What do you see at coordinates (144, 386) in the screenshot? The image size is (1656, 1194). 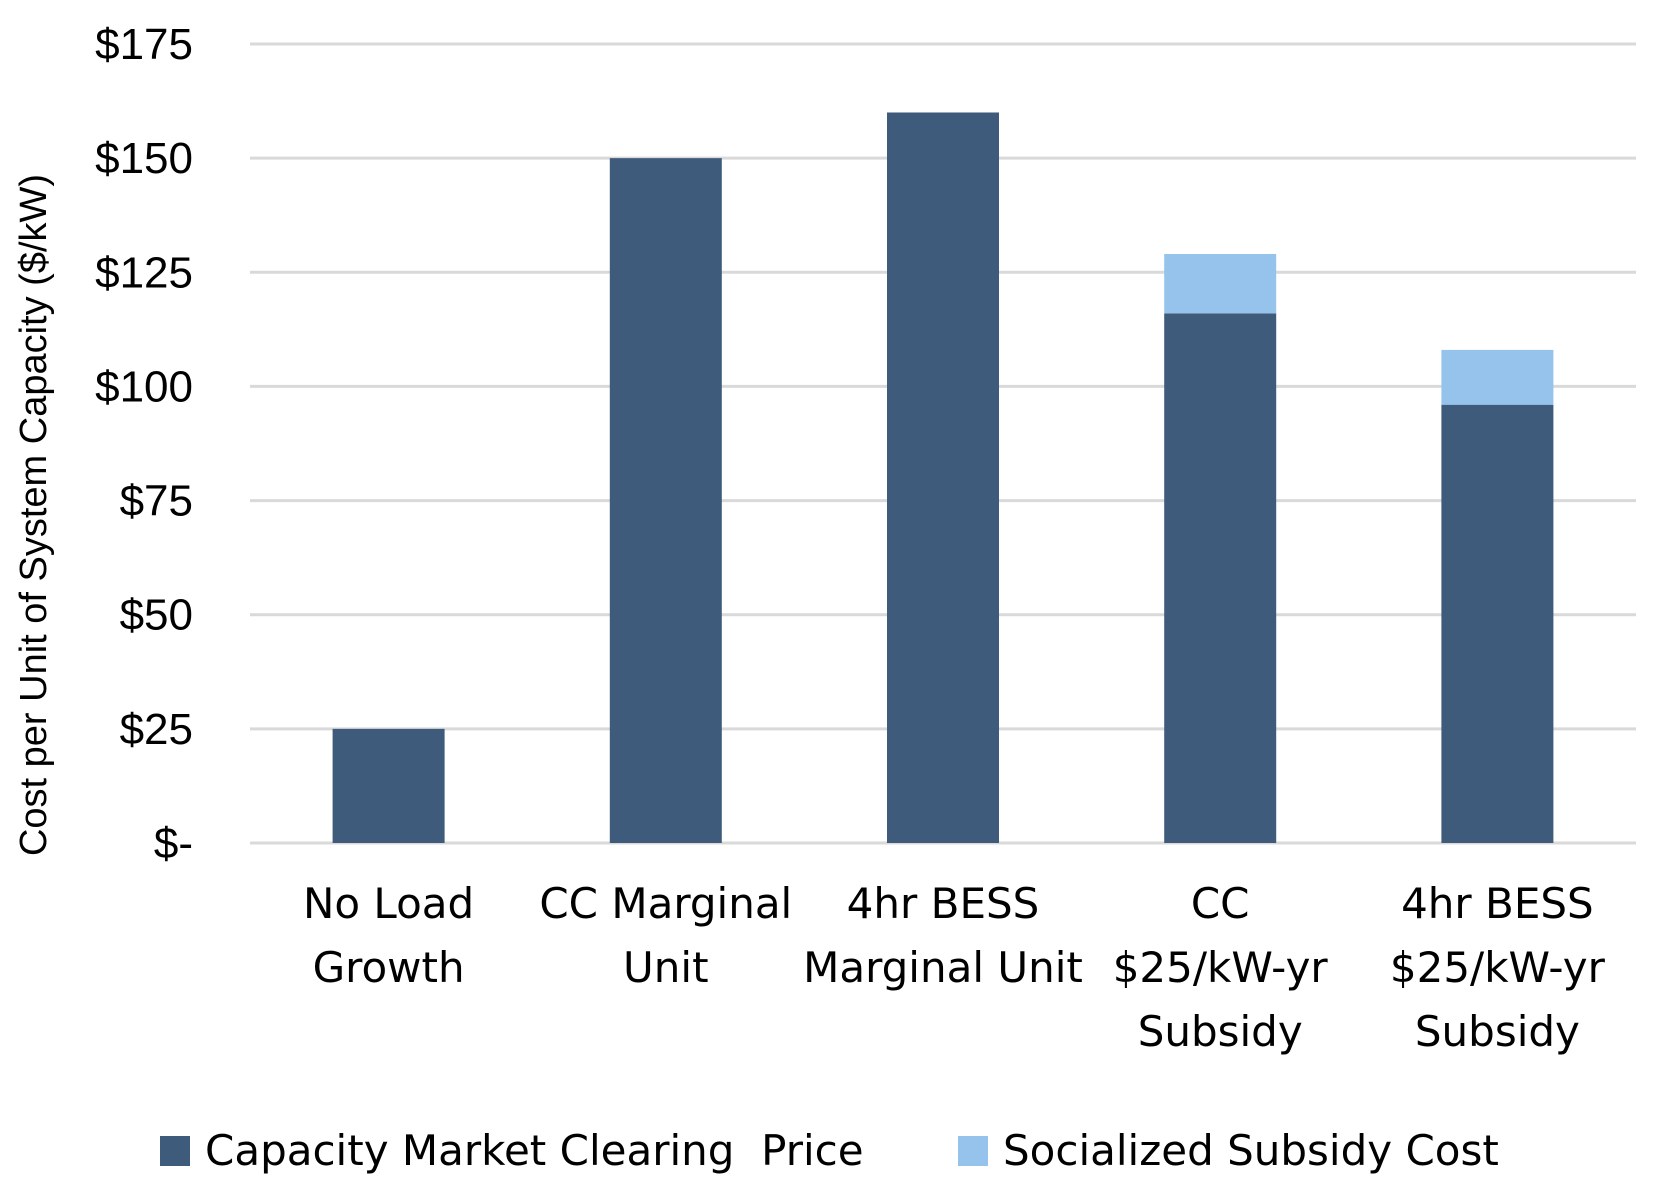 I see `y-tick-label: $100` at bounding box center [144, 386].